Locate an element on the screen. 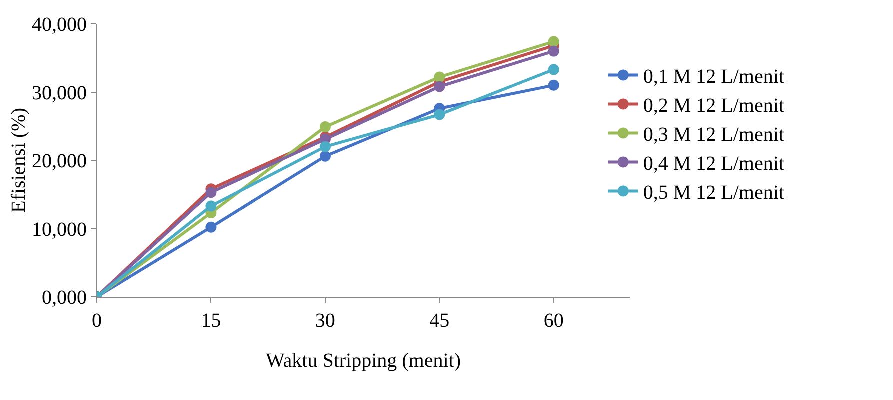 This screenshot has width=893, height=400. y-tick-label: 30,000 is located at coordinates (59, 93).